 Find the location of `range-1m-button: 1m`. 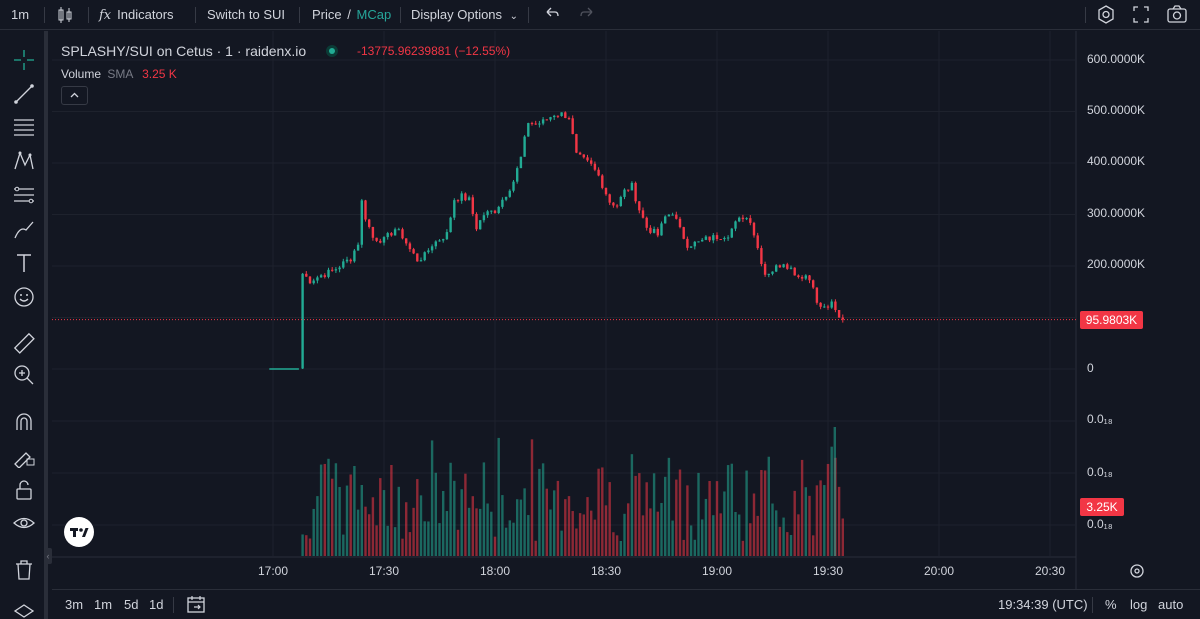

range-1m-button: 1m is located at coordinates (103, 604).